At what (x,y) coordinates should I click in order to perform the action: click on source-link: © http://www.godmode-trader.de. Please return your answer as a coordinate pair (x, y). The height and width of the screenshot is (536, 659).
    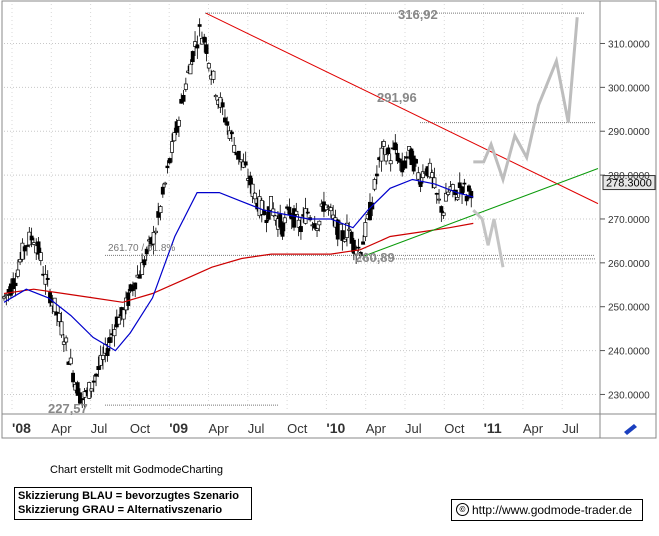
    Looking at the image, I should click on (547, 510).